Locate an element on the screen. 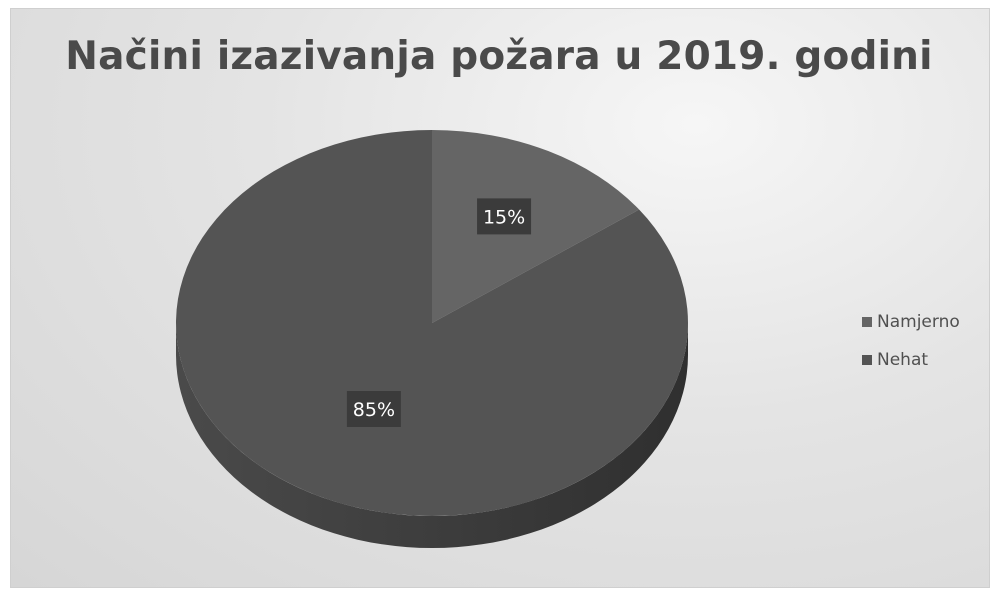  legend: Namjerno Nehat is located at coordinates (911, 348).